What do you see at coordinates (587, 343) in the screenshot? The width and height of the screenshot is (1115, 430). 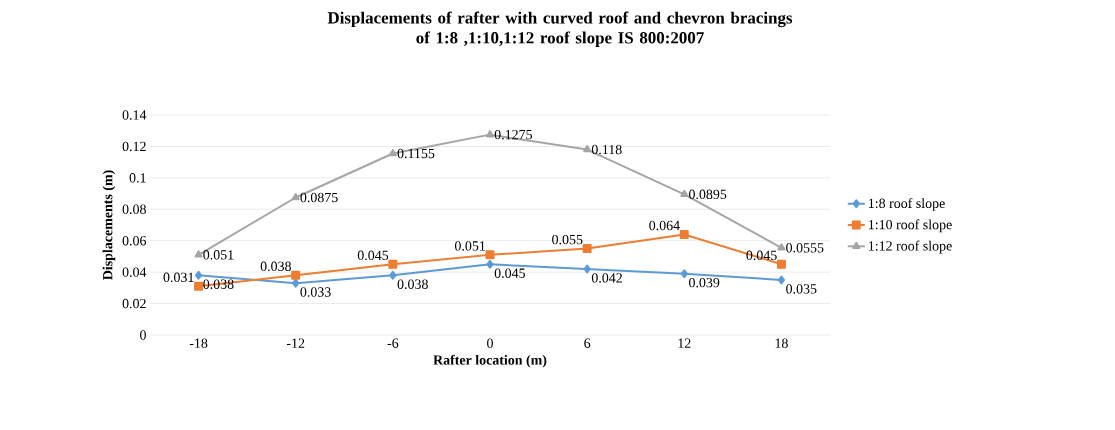 I see `x-tick-label: 6` at bounding box center [587, 343].